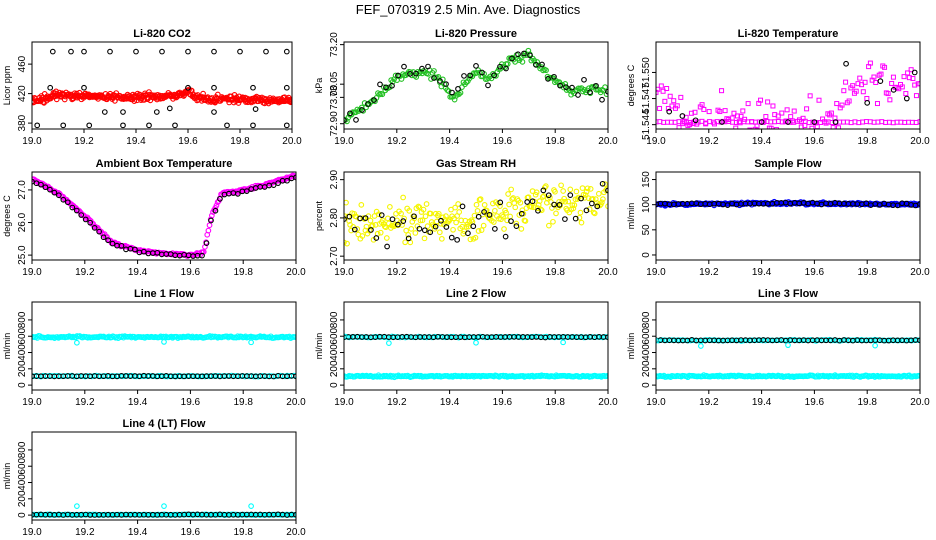 The image size is (936, 540). I want to click on y-tick-label: 73.20, so click(334, 44).